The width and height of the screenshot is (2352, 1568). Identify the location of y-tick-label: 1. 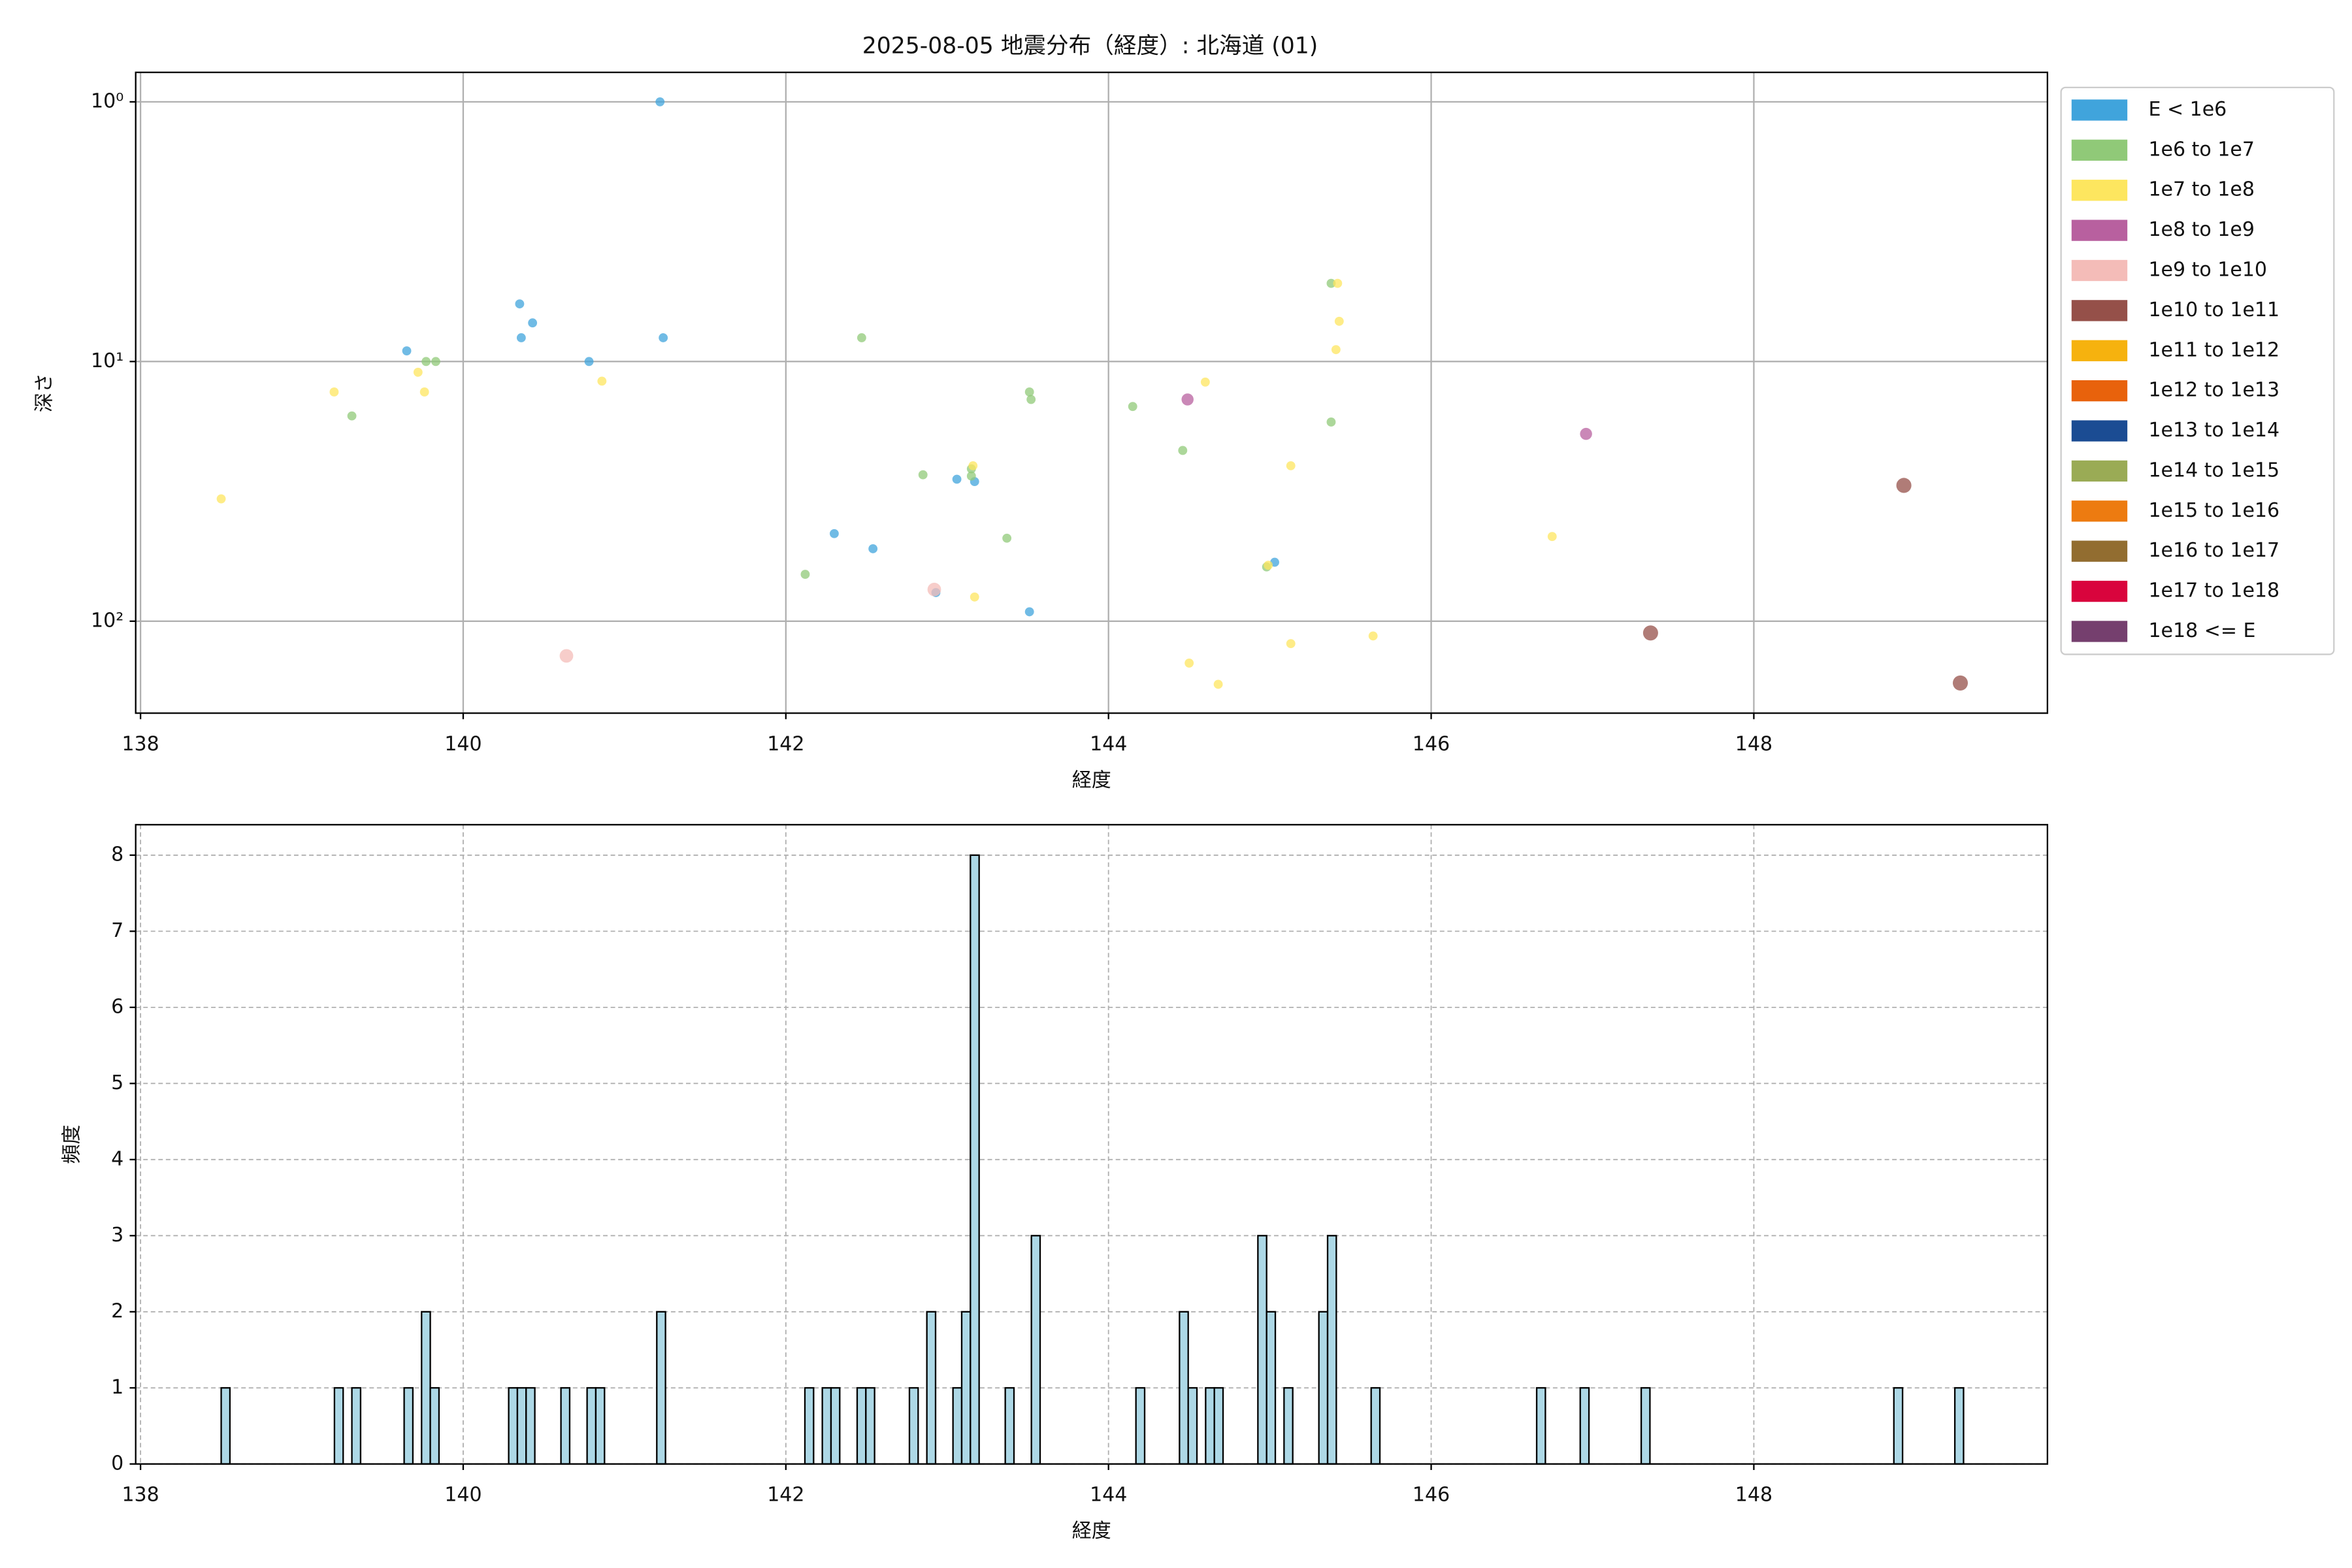
(117, 1387).